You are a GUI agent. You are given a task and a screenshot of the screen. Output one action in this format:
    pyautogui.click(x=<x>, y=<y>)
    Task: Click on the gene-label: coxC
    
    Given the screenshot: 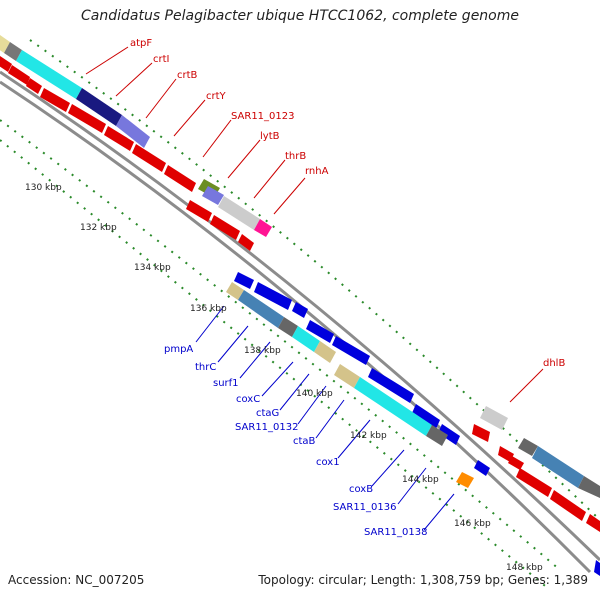 What is the action you would take?
    pyautogui.click(x=248, y=399)
    